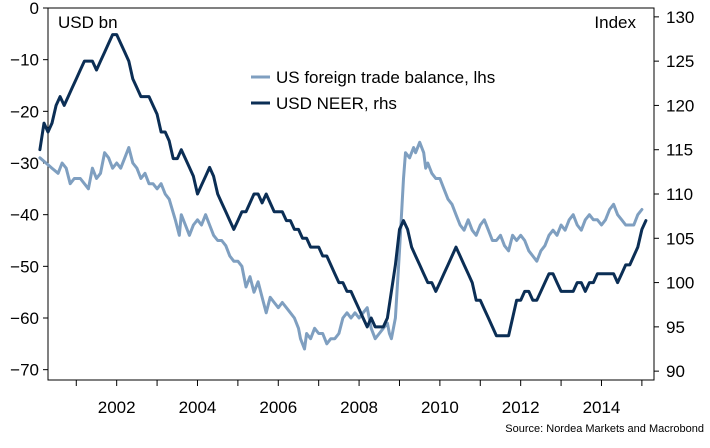 The width and height of the screenshot is (710, 448). Describe the element at coordinates (440, 407) in the screenshot. I see `x-tick-label: 2010` at that location.